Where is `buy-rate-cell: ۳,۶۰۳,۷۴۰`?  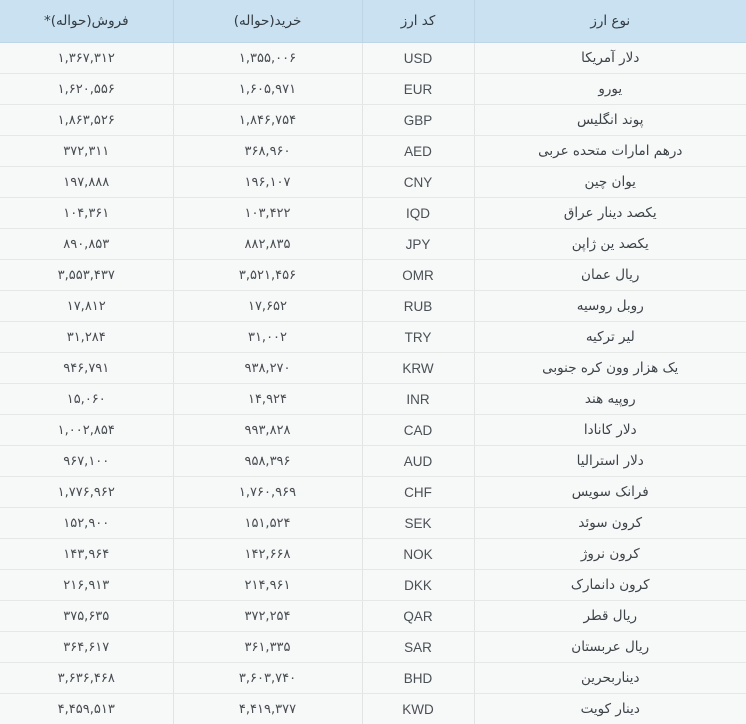
buy-rate-cell: ۳,۶۰۳,۷۴۰ is located at coordinates (267, 678).